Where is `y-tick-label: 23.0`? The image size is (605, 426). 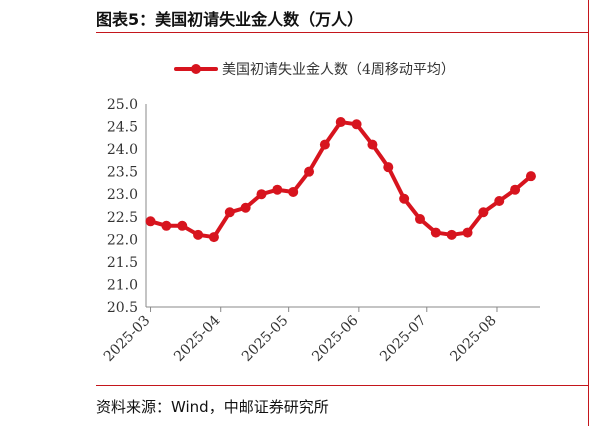 y-tick-label: 23.0 is located at coordinates (122, 195).